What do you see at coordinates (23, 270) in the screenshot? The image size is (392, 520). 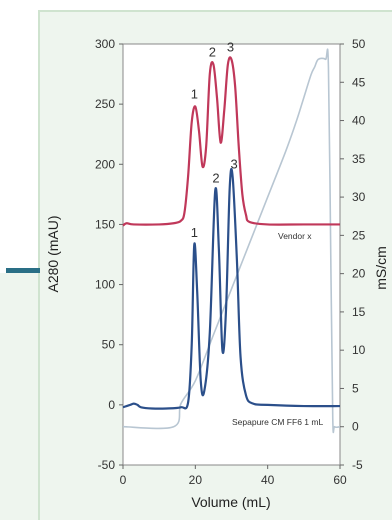 I see `accent-bar` at bounding box center [23, 270].